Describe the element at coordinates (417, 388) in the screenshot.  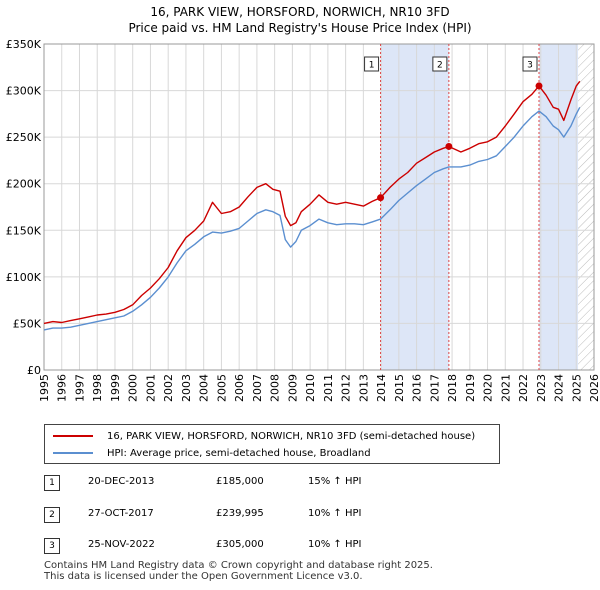
I see `x-tick-label: 2016` at that location.